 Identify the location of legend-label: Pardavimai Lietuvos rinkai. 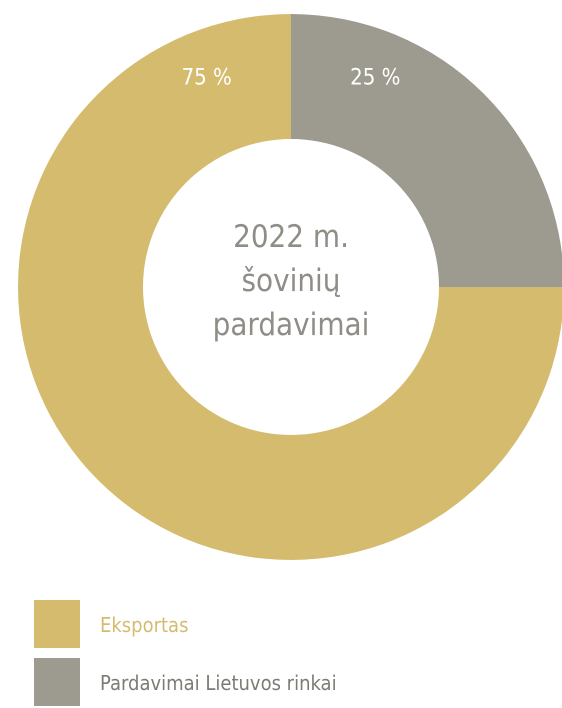
(218, 683).